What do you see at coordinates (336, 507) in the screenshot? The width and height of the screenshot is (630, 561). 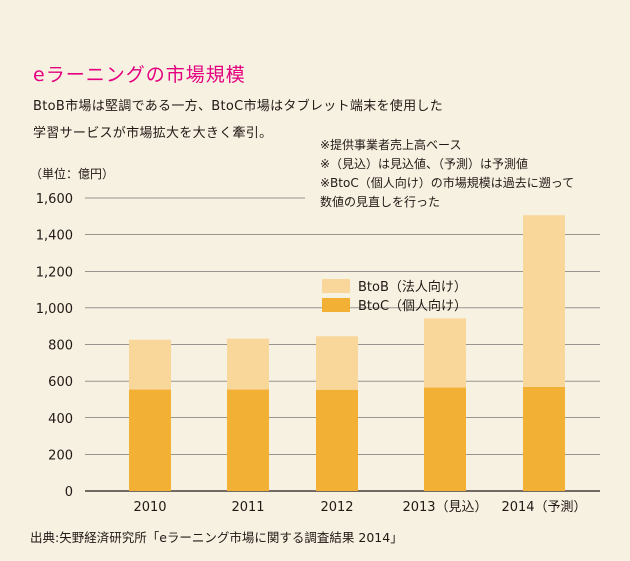 I see `x-tick-label: 2012` at bounding box center [336, 507].